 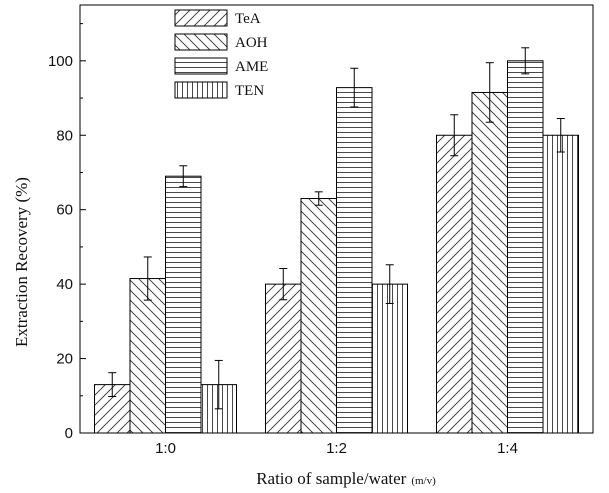 What do you see at coordinates (248, 19) in the screenshot?
I see `legend-label-tea: TeA` at bounding box center [248, 19].